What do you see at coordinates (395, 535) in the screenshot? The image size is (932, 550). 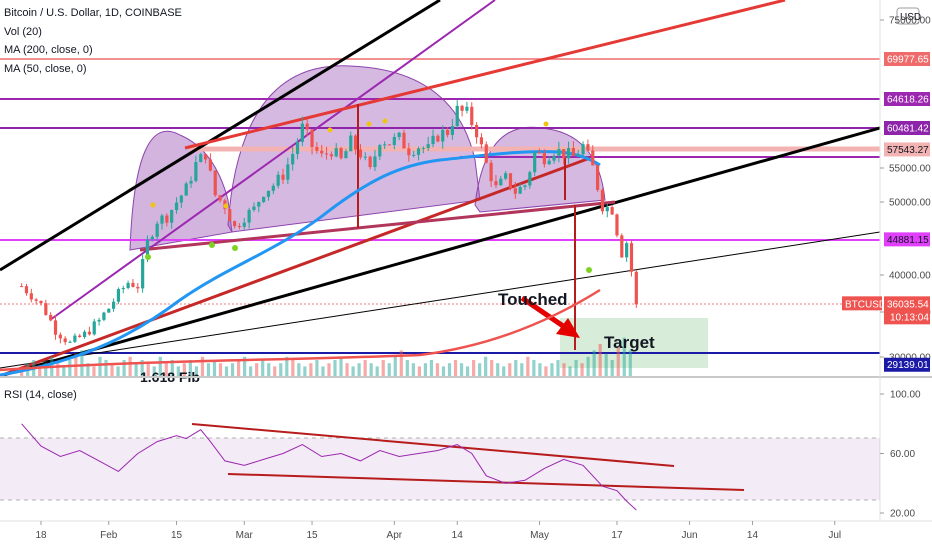 I see `time-tick-label: Apr` at bounding box center [395, 535].